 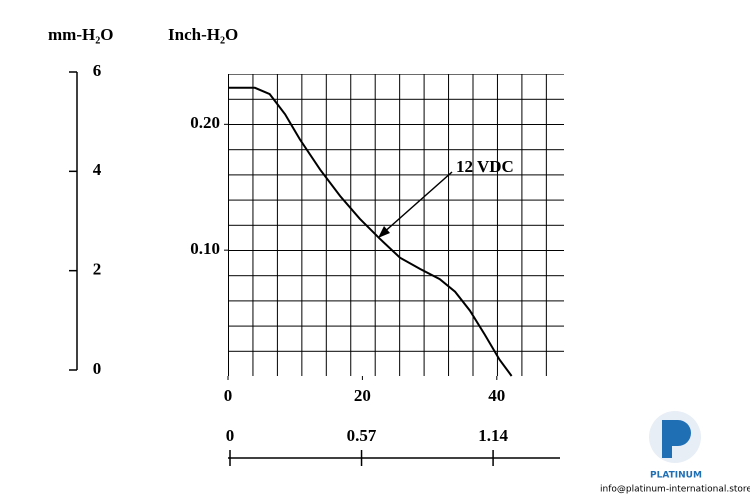 What do you see at coordinates (676, 439) in the screenshot?
I see `logo-mark` at bounding box center [676, 439].